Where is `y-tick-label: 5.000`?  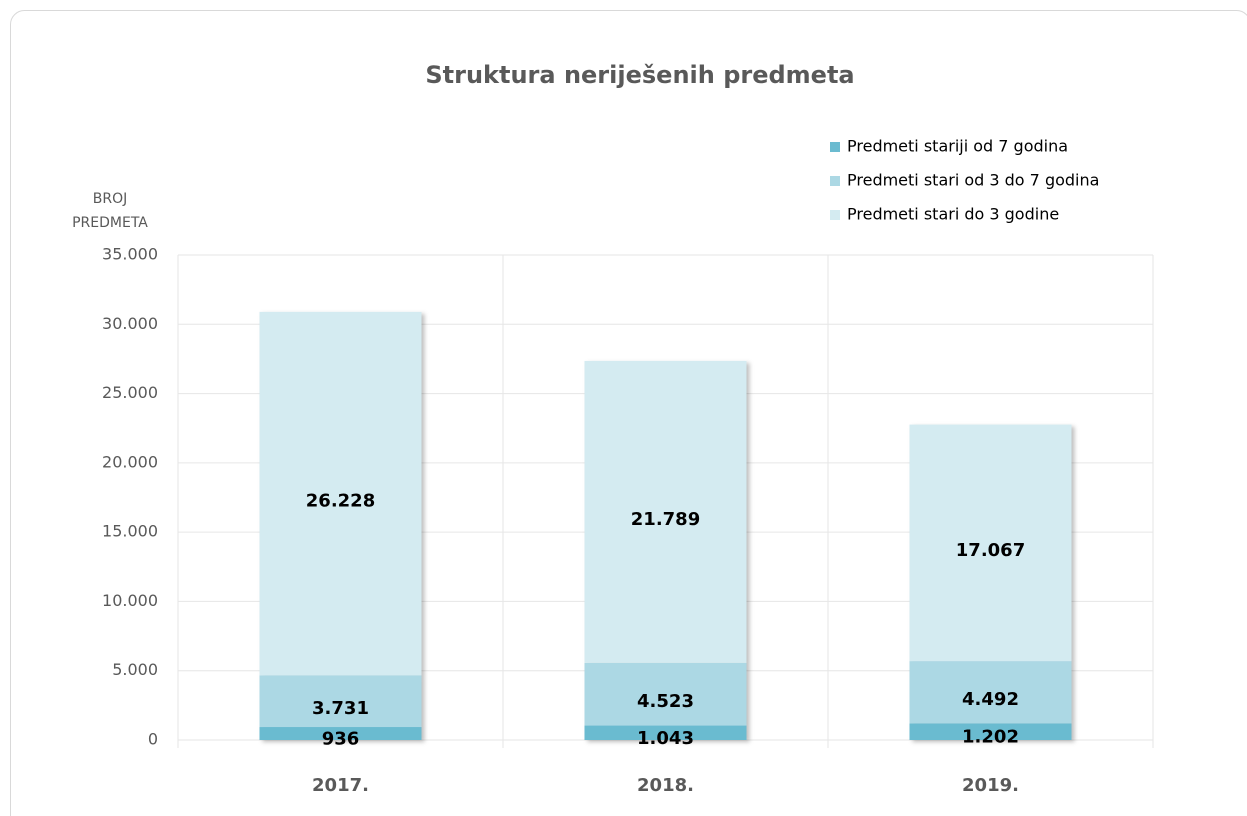 y-tick-label: 5.000 is located at coordinates (135, 669).